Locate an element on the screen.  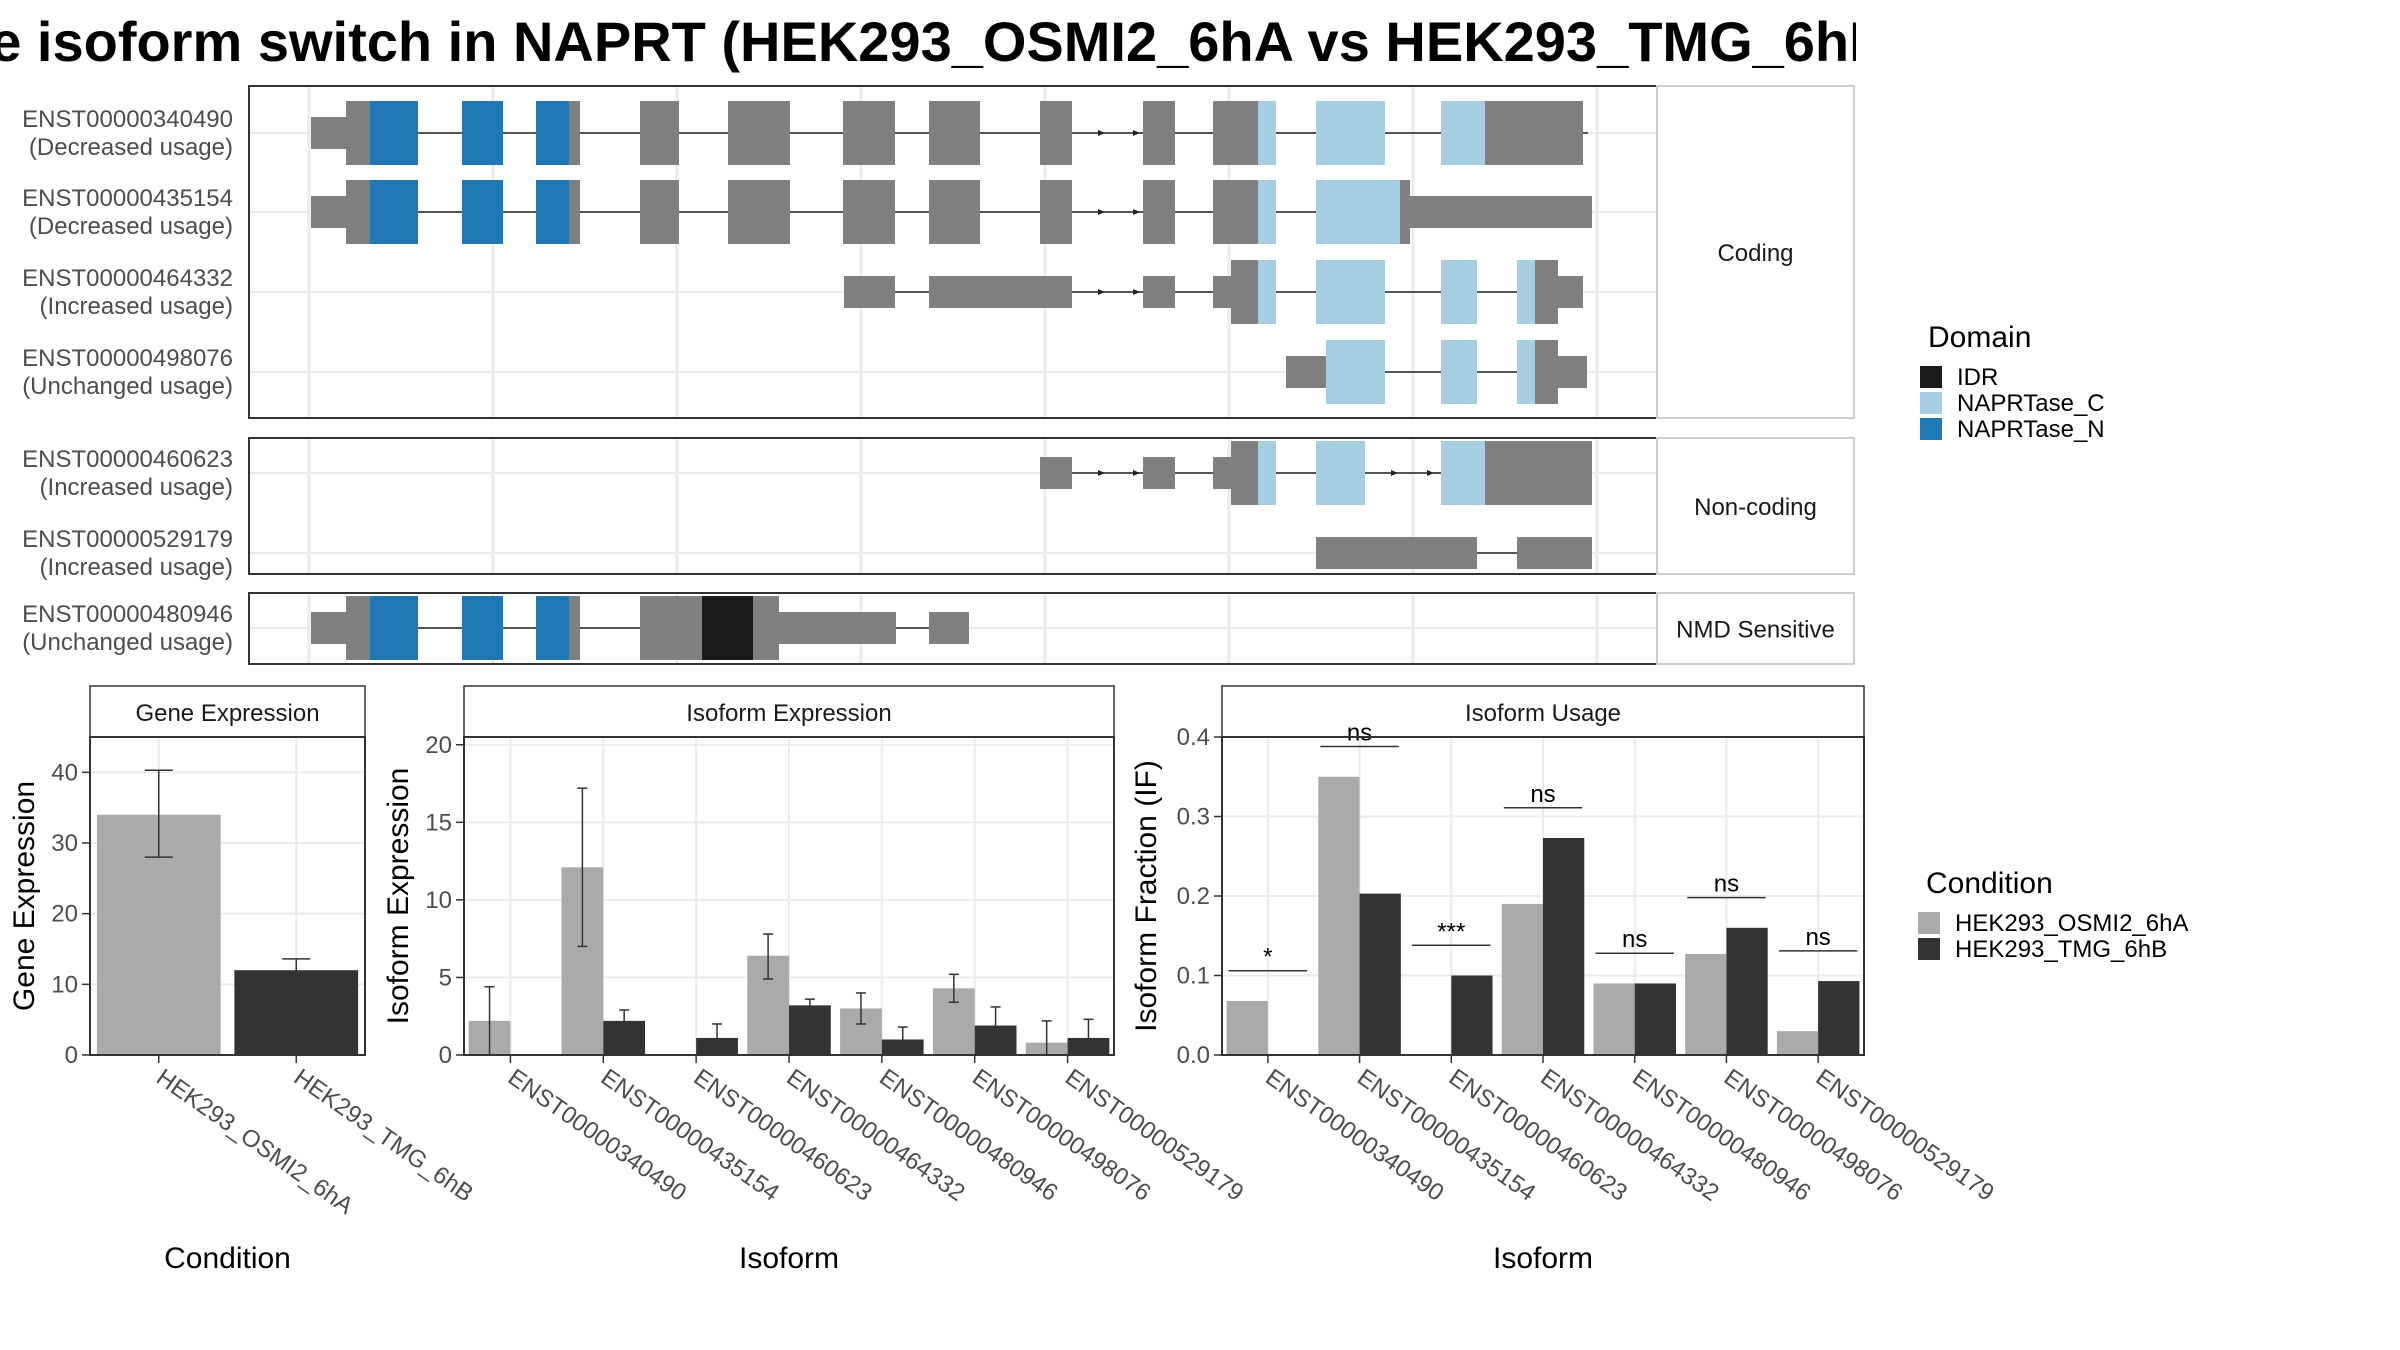
significance-label: *** is located at coordinates (1451, 931).